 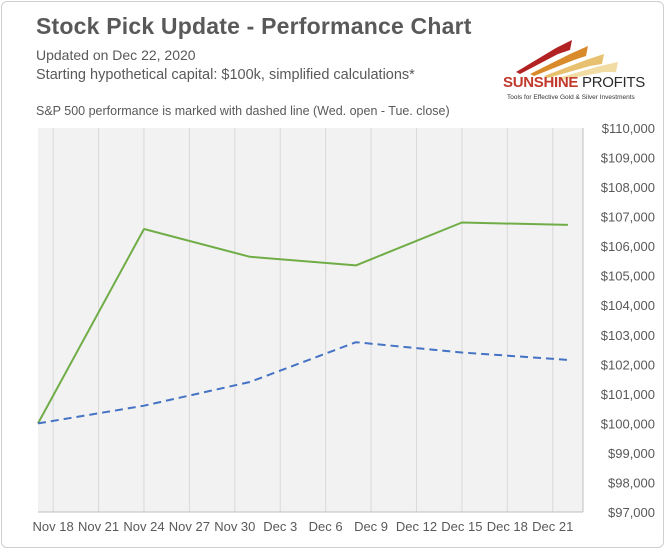 I want to click on y-tick-label: $103,000, so click(x=628, y=335).